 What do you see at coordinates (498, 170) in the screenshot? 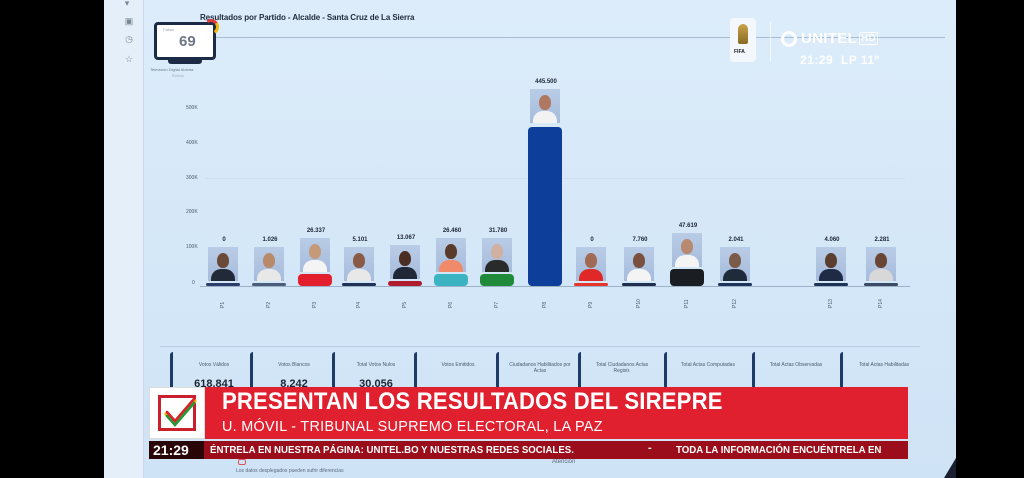
I see `bar-group: 31.780 P7` at bounding box center [498, 170].